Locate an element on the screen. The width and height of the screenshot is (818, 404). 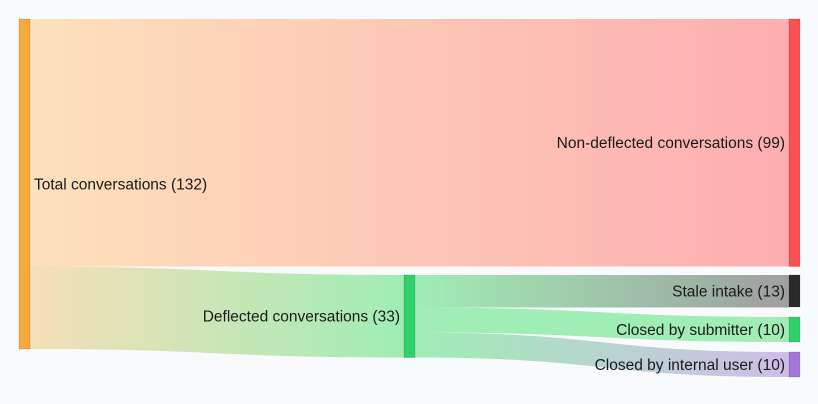
sankey-label-total: Total conversations (132) is located at coordinates (120, 184).